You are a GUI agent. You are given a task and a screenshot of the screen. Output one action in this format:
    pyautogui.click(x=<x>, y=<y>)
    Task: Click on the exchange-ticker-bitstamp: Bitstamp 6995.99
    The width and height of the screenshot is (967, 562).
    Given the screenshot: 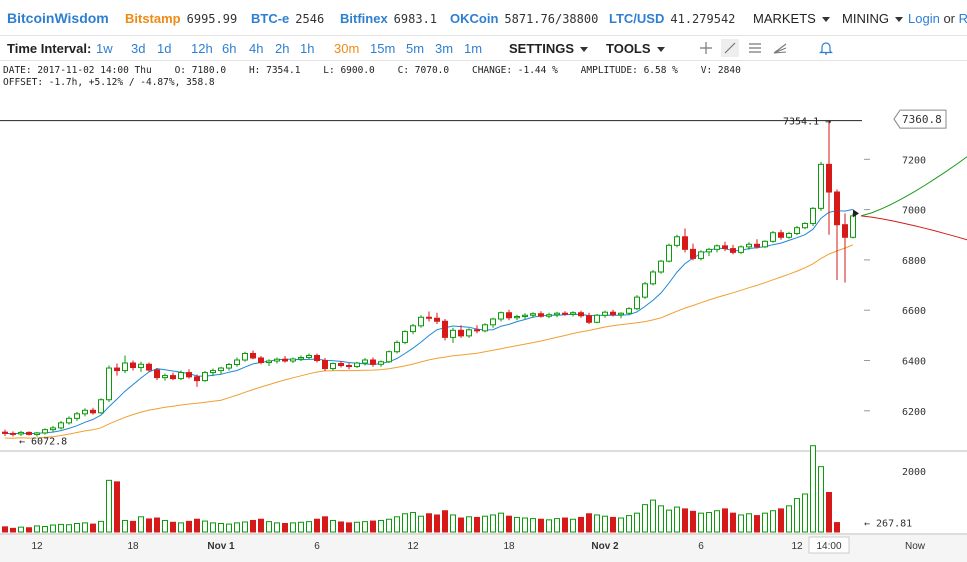 What is the action you would take?
    pyautogui.click(x=181, y=18)
    